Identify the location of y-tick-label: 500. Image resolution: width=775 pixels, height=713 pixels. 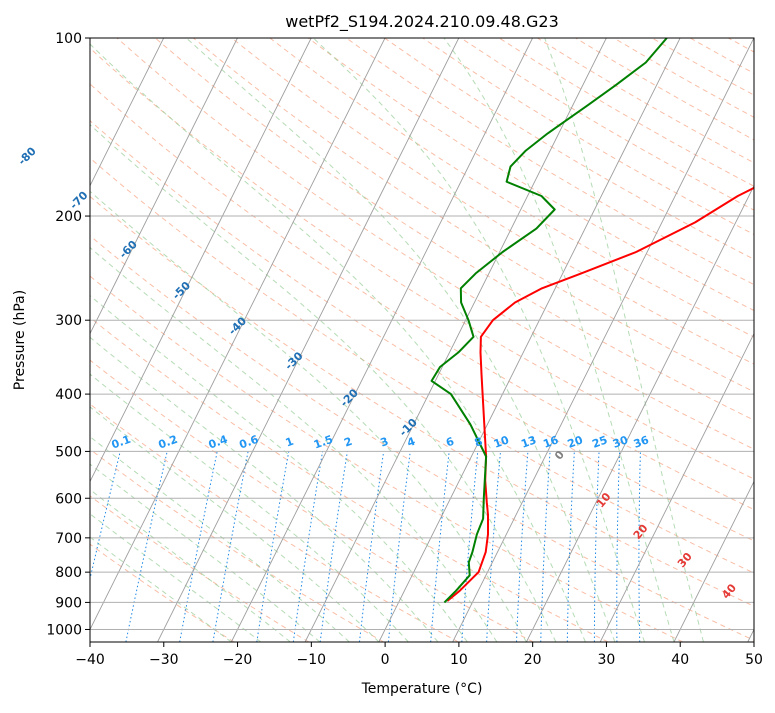
(68, 452).